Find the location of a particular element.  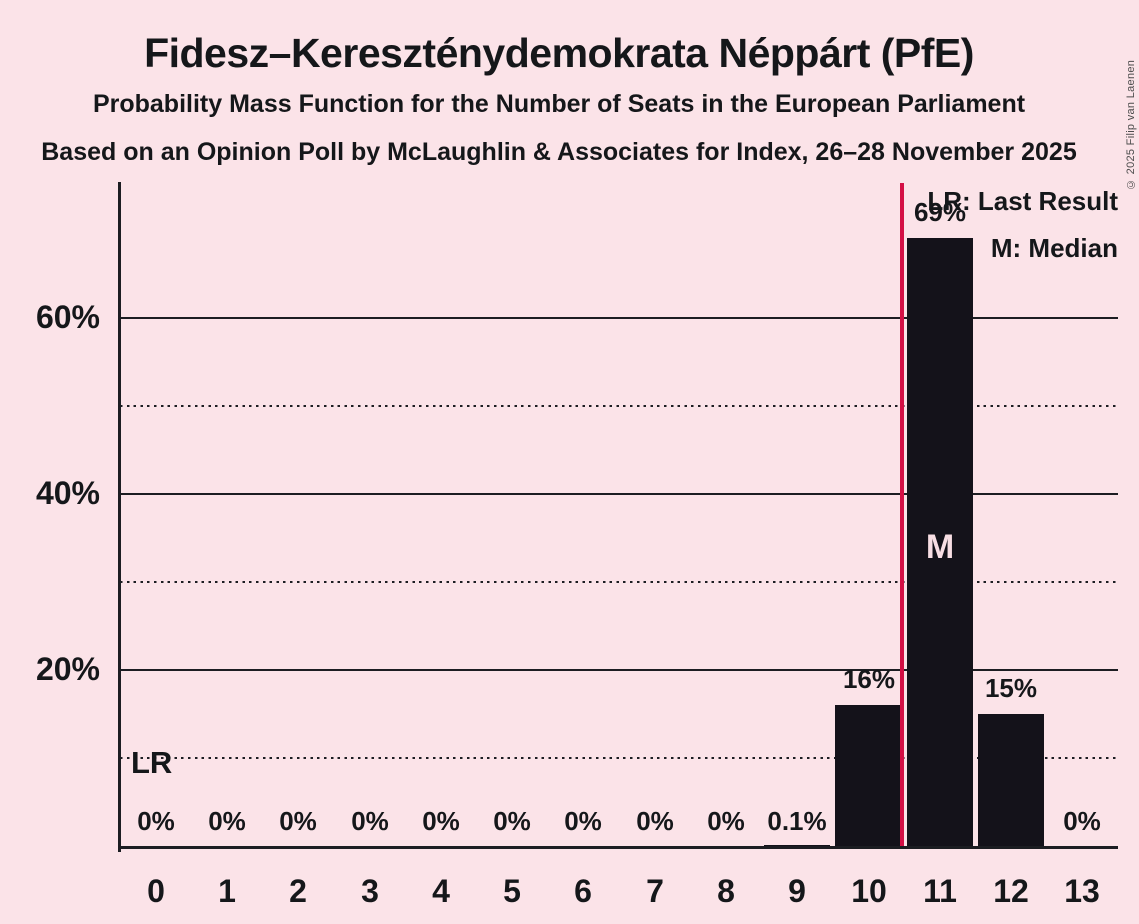

bar-value-label: 69% is located at coordinates (940, 212).